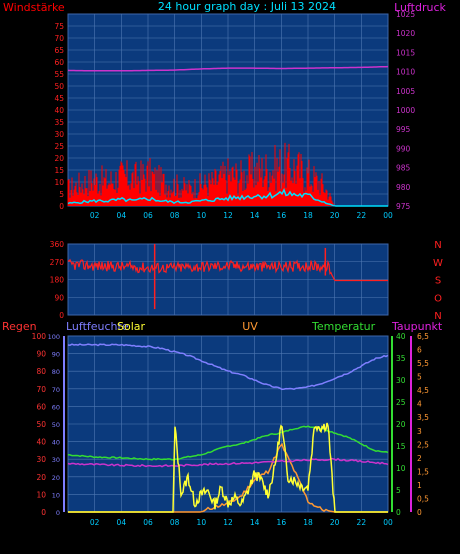 This screenshot has width=460, height=554. I want to click on dewpoint-line, so click(228, 462).